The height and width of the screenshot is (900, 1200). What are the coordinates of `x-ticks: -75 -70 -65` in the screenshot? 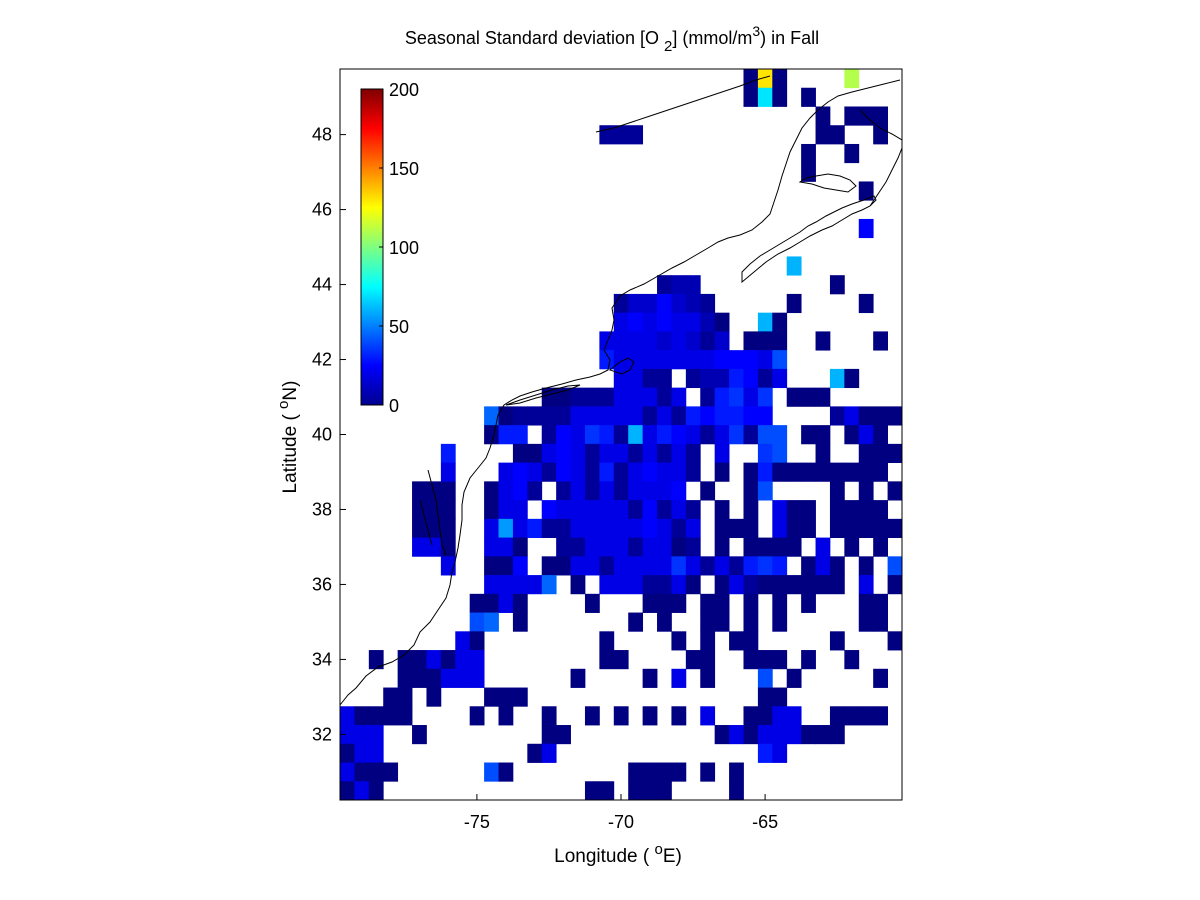 It's located at (621, 813).